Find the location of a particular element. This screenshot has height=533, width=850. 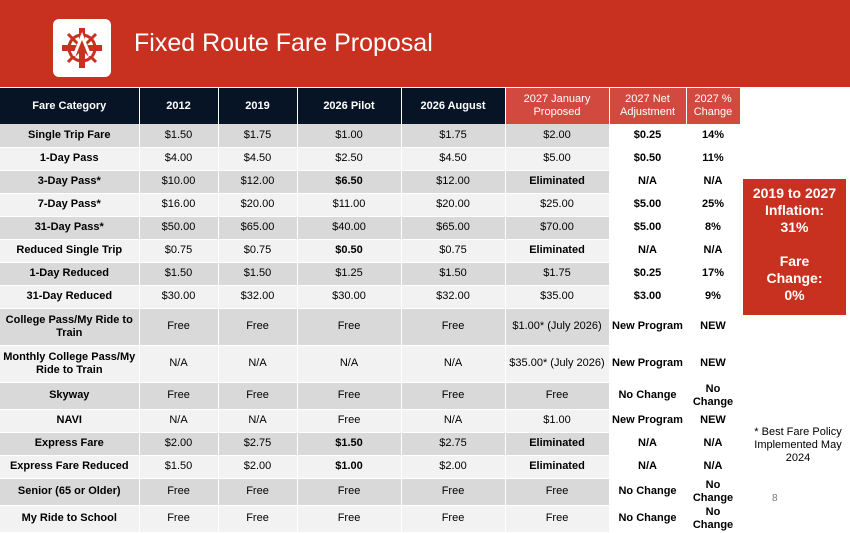

cell-cat: Express Fare Reduced is located at coordinates (70, 467).